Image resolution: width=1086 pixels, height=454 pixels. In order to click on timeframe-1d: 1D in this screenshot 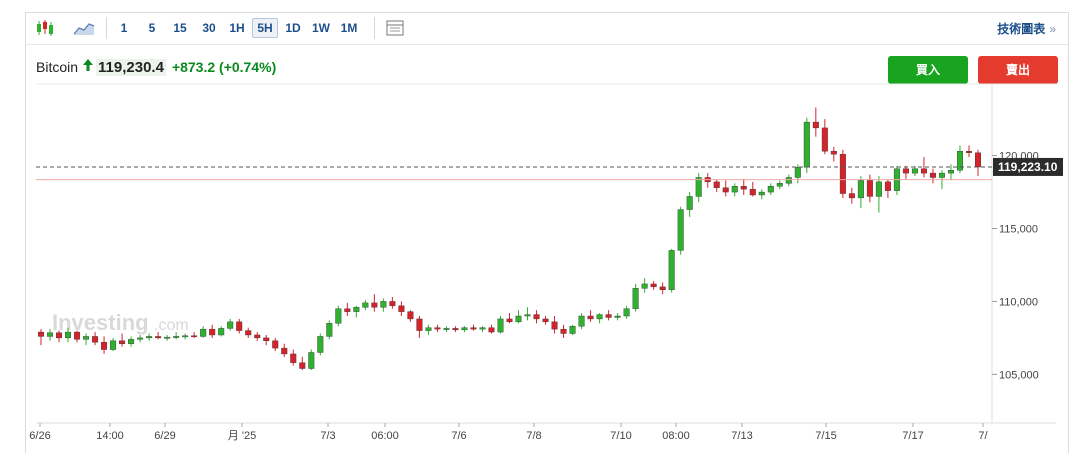, I will do `click(293, 28)`.